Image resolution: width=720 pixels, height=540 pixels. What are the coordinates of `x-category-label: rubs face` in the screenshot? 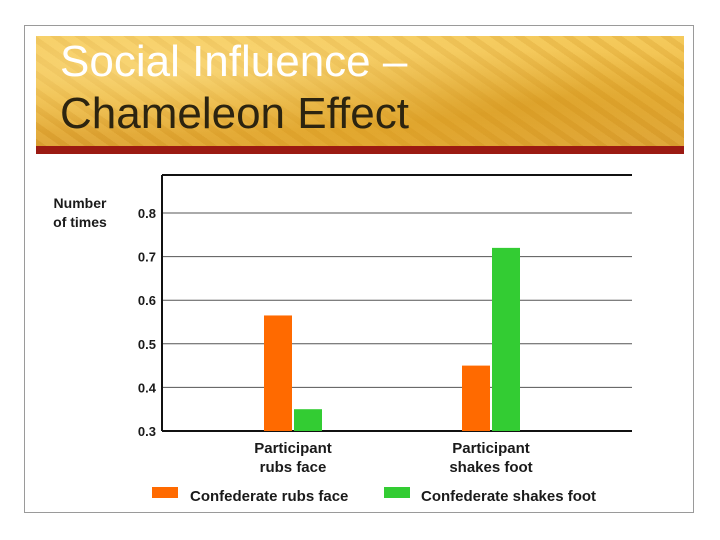 It's located at (293, 467).